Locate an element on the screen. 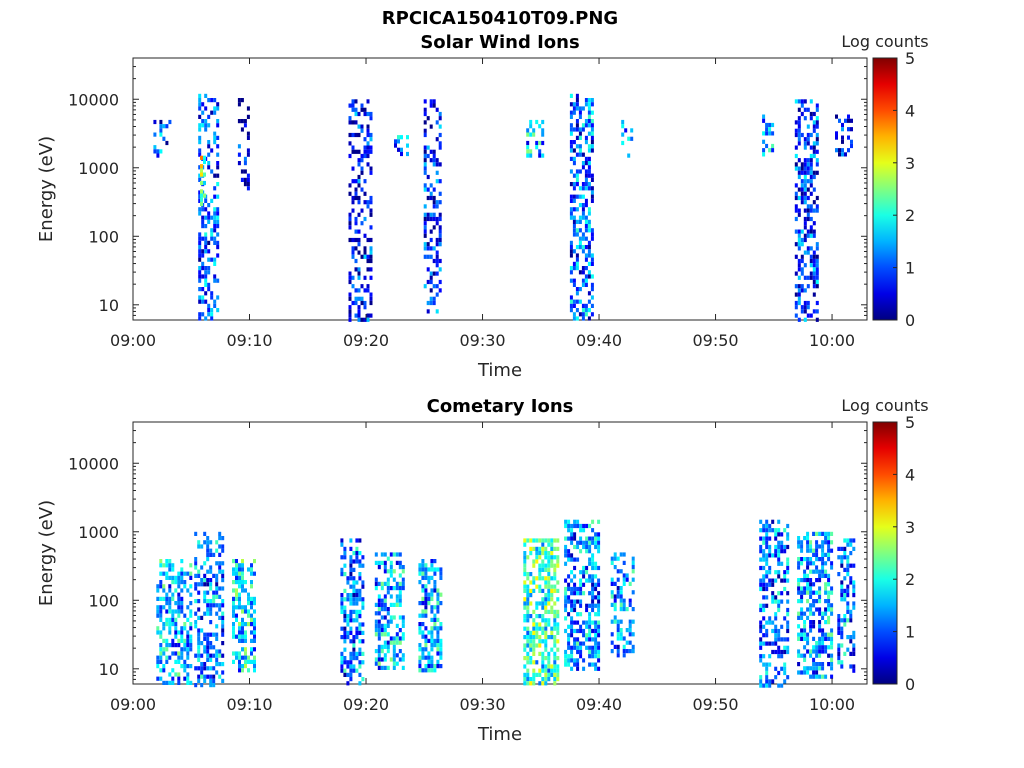  y-tick-label: 10000 is located at coordinates (93, 99).